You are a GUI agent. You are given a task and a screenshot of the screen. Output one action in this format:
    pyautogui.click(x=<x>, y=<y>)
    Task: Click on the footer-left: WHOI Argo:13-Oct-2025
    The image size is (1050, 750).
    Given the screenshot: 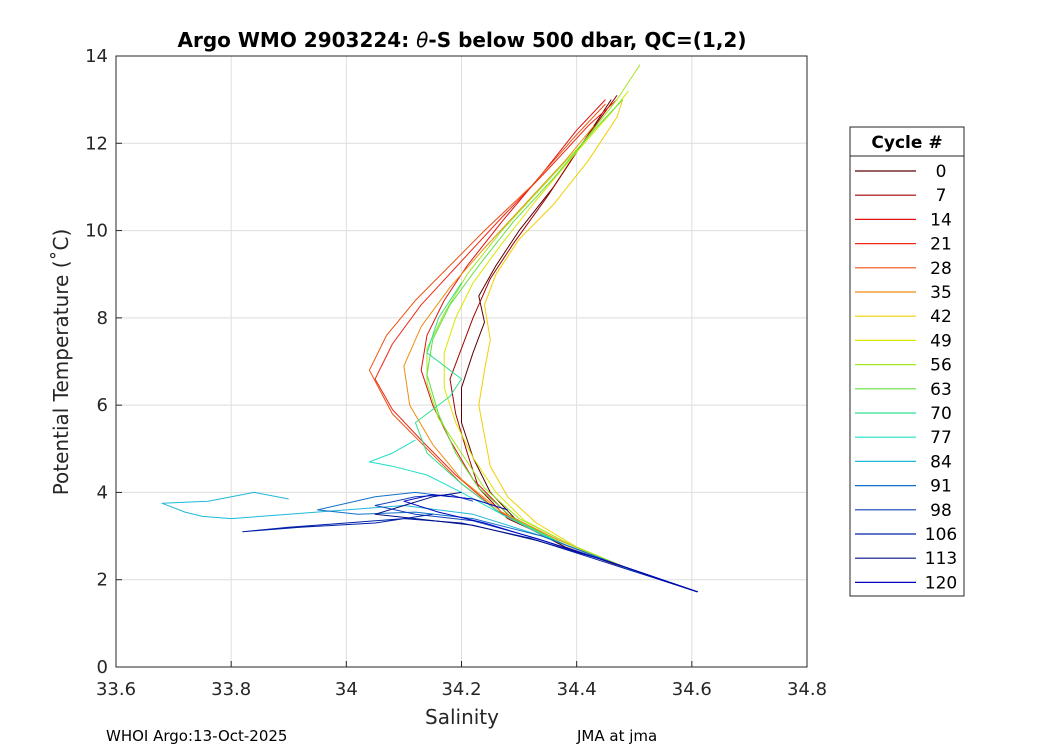 What is the action you would take?
    pyautogui.click(x=196, y=736)
    